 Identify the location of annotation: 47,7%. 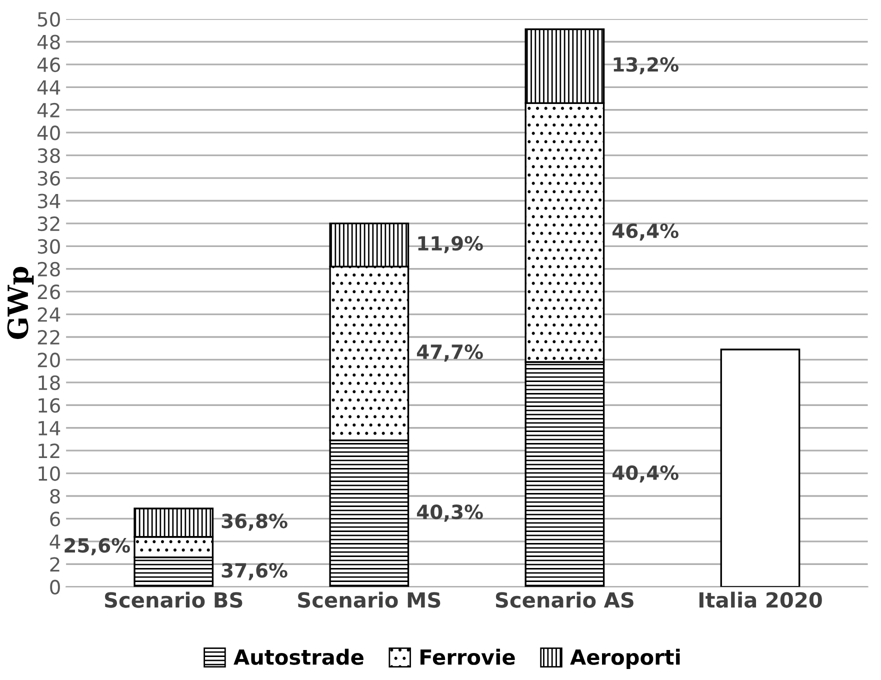
(449, 353).